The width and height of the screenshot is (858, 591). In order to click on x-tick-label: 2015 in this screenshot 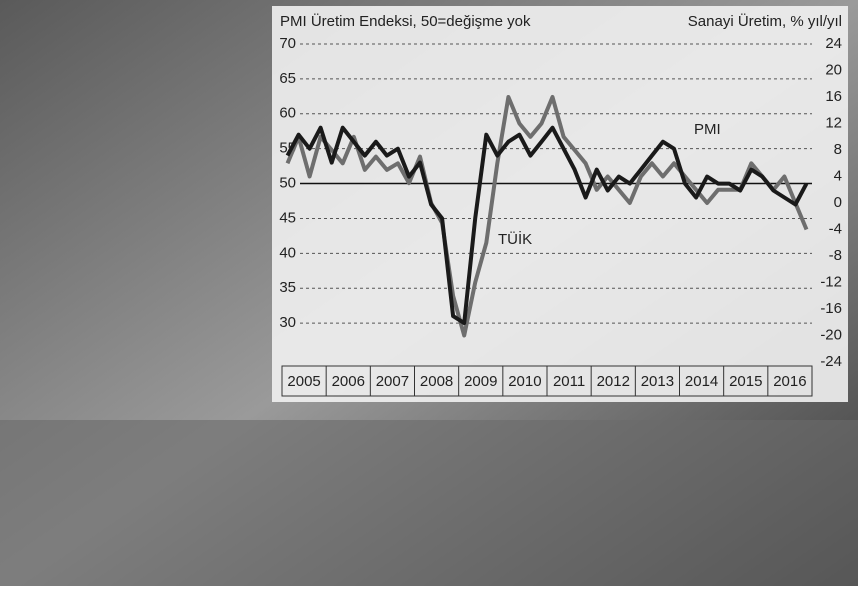, I will do `click(745, 381)`.